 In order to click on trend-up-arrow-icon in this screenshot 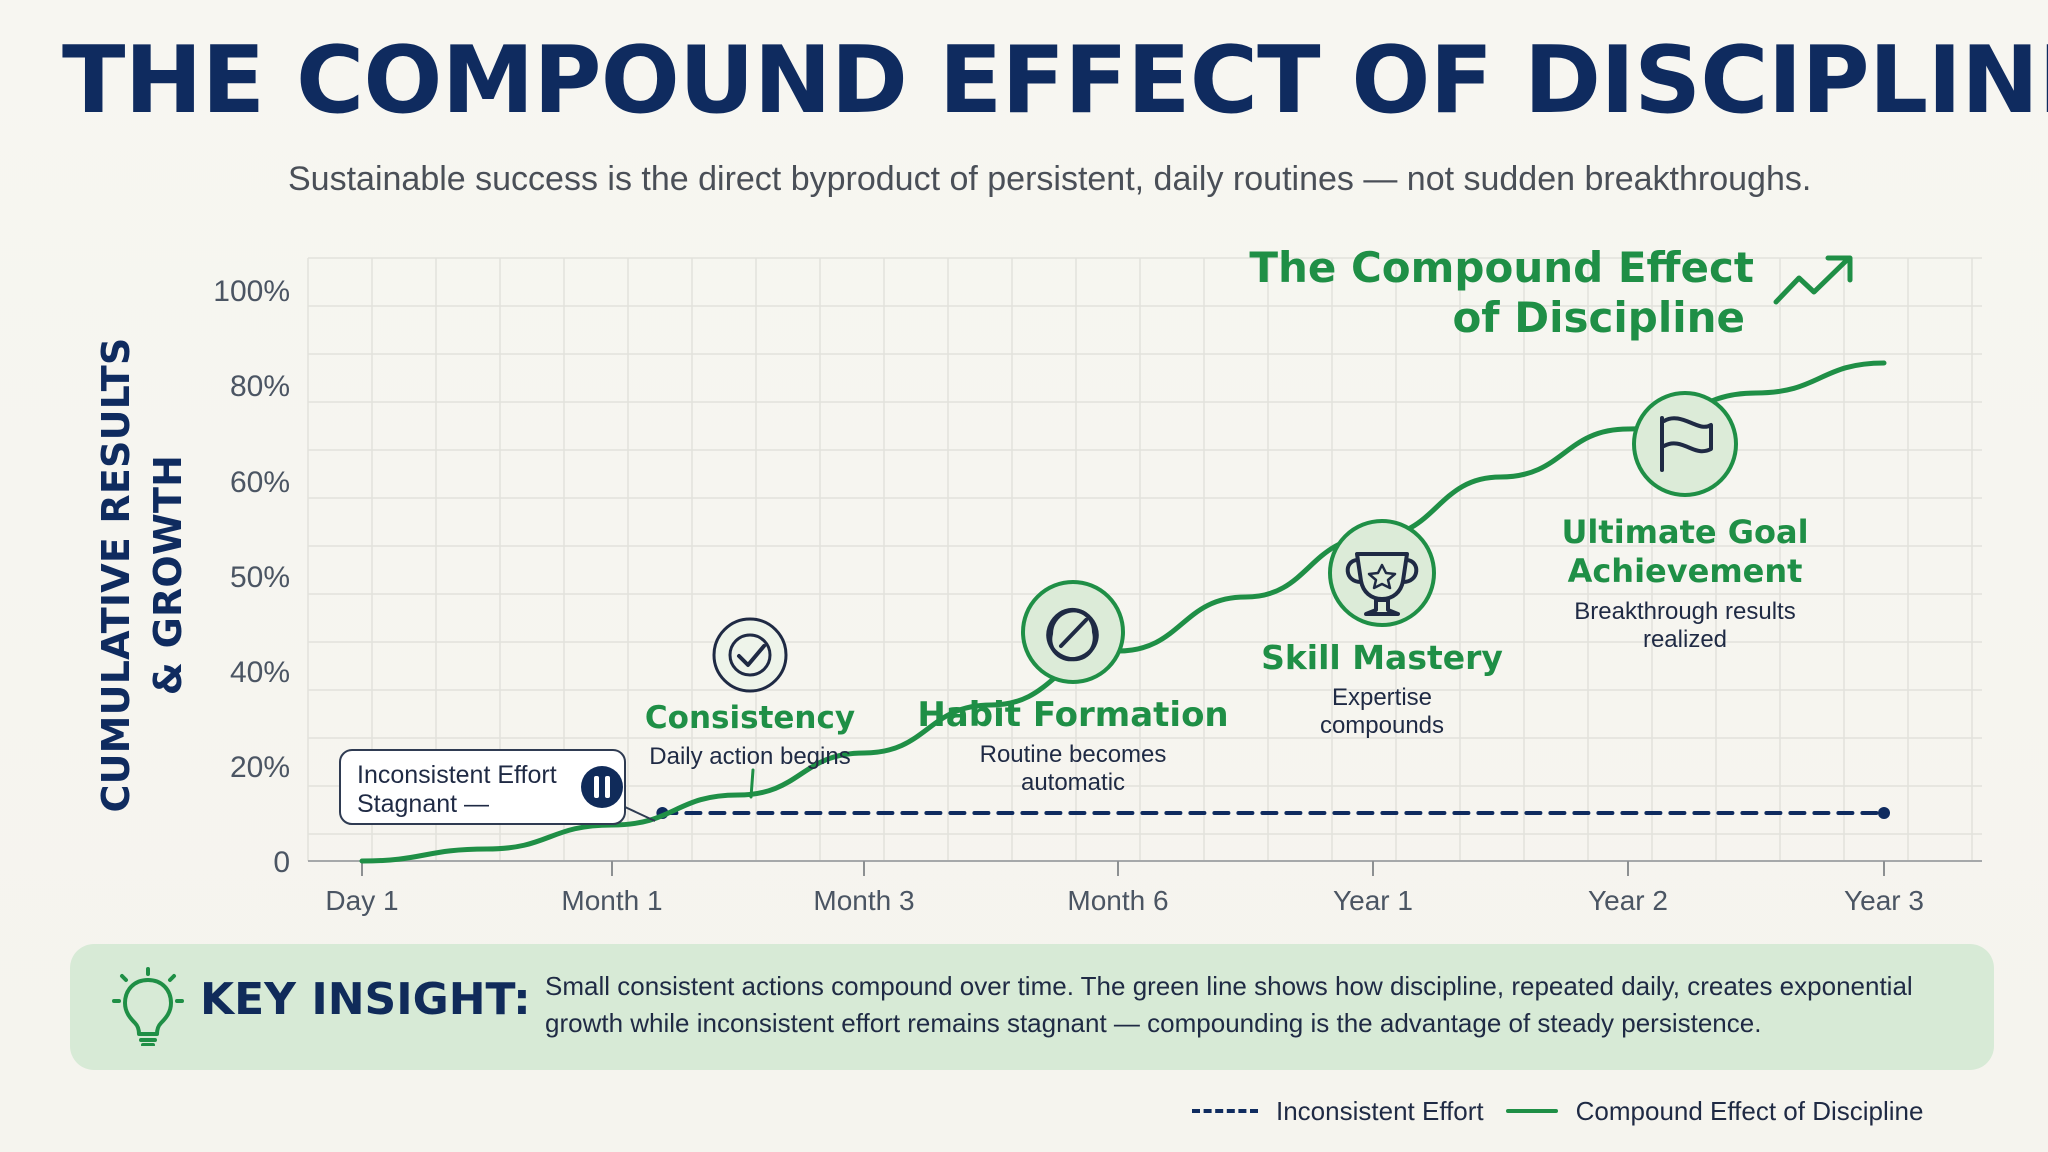, I will do `click(1812, 280)`.